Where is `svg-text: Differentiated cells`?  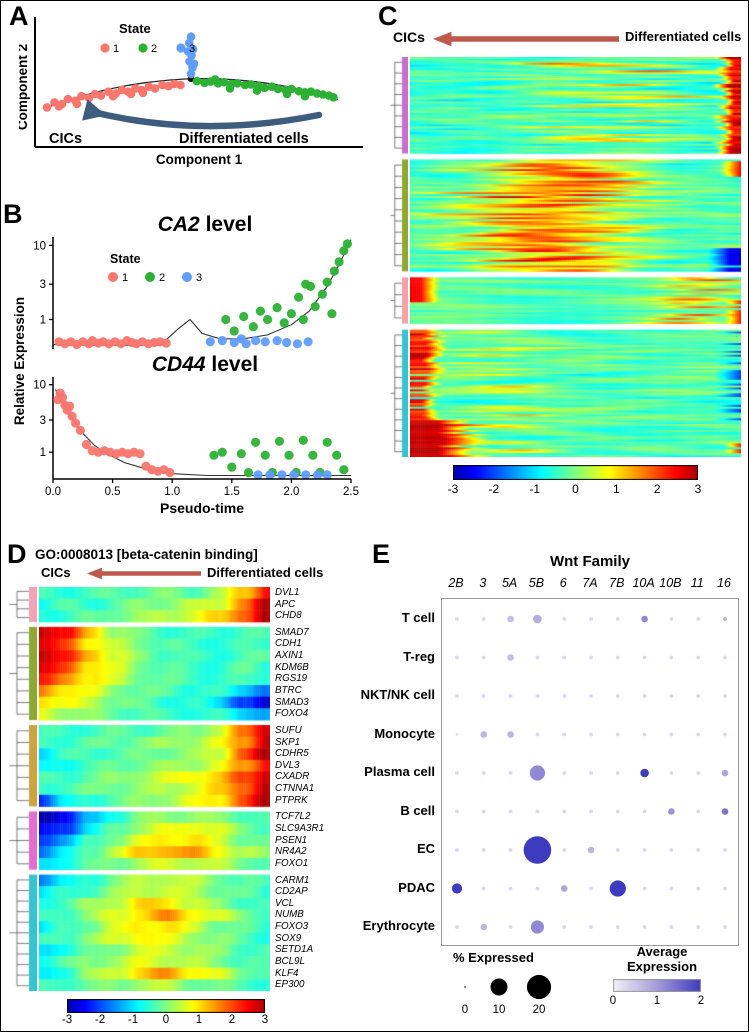 svg-text: Differentiated cells is located at coordinates (244, 139).